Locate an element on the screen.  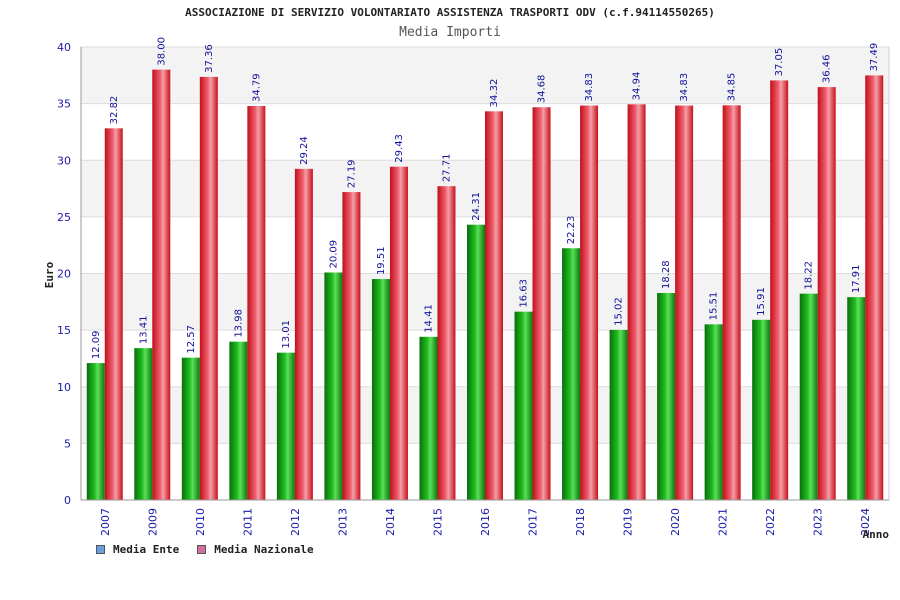
x-tick-label: 2018 is located at coordinates (580, 522).